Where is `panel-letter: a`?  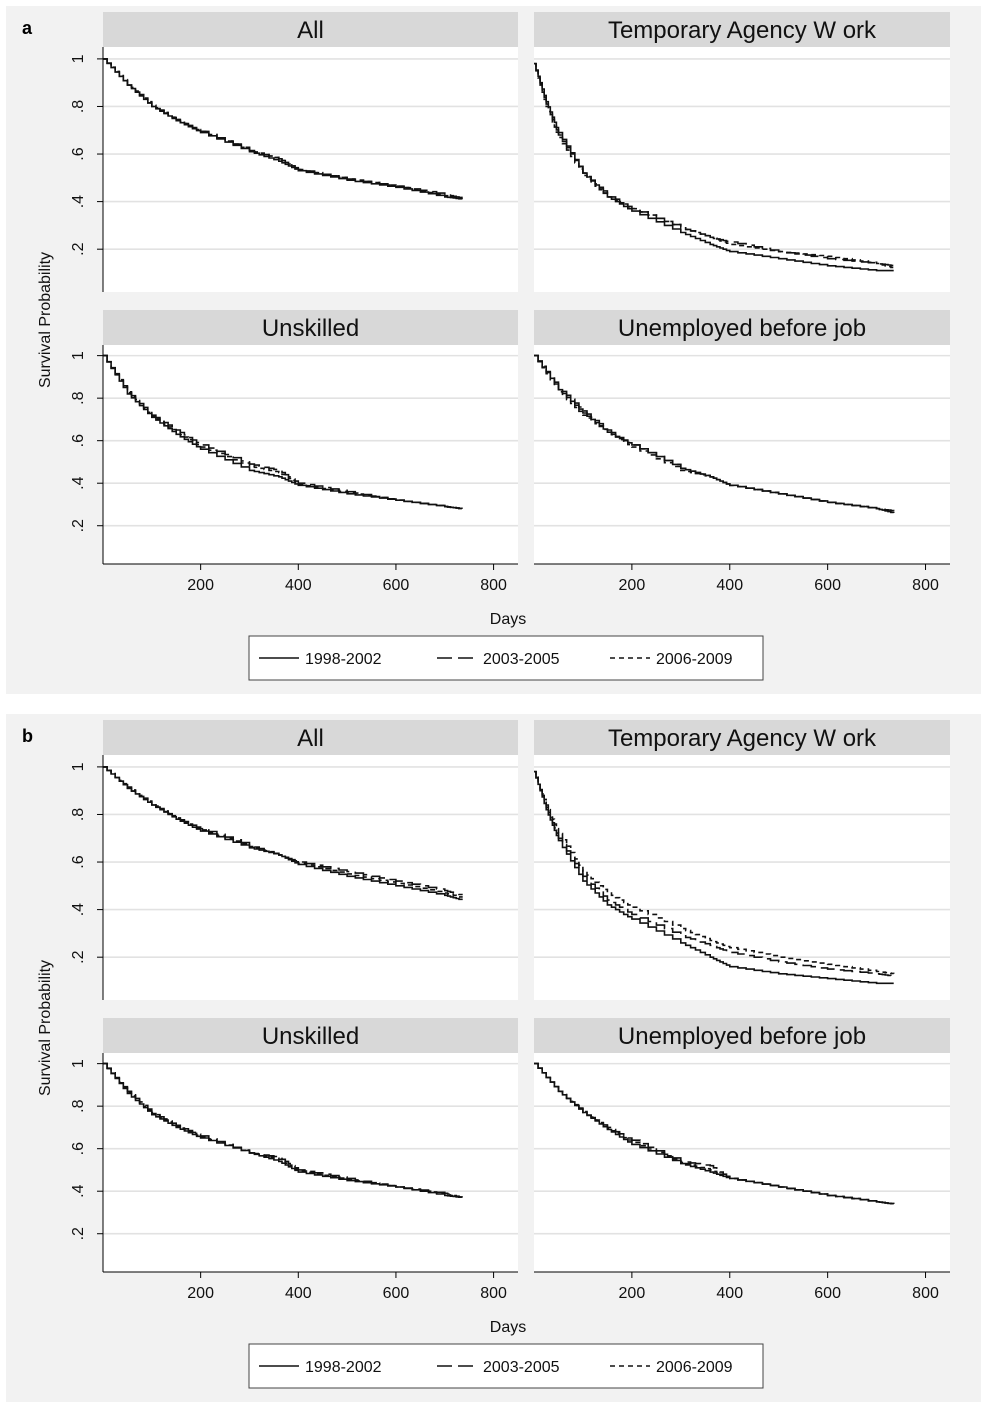
panel-letter: a is located at coordinates (27, 28).